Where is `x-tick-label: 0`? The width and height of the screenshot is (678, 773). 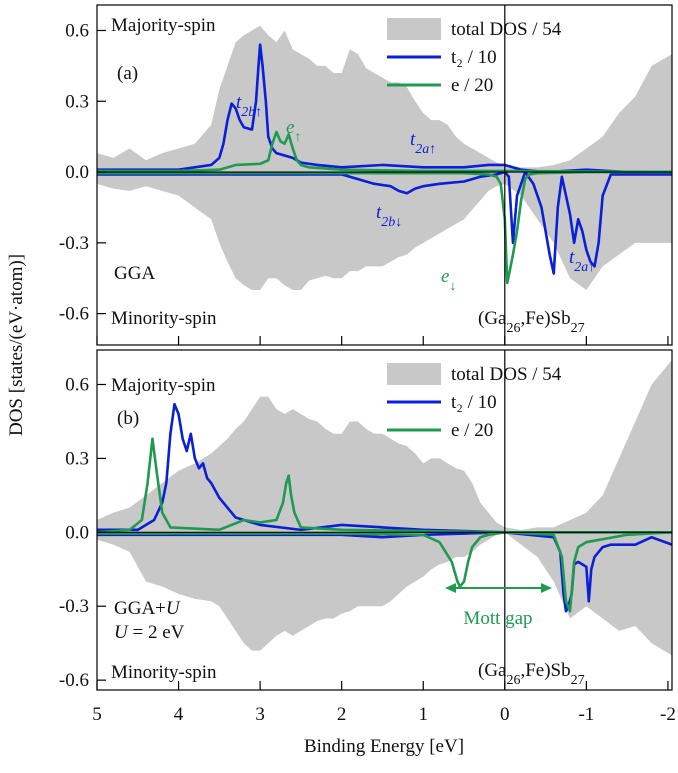
x-tick-label: 0 is located at coordinates (505, 714).